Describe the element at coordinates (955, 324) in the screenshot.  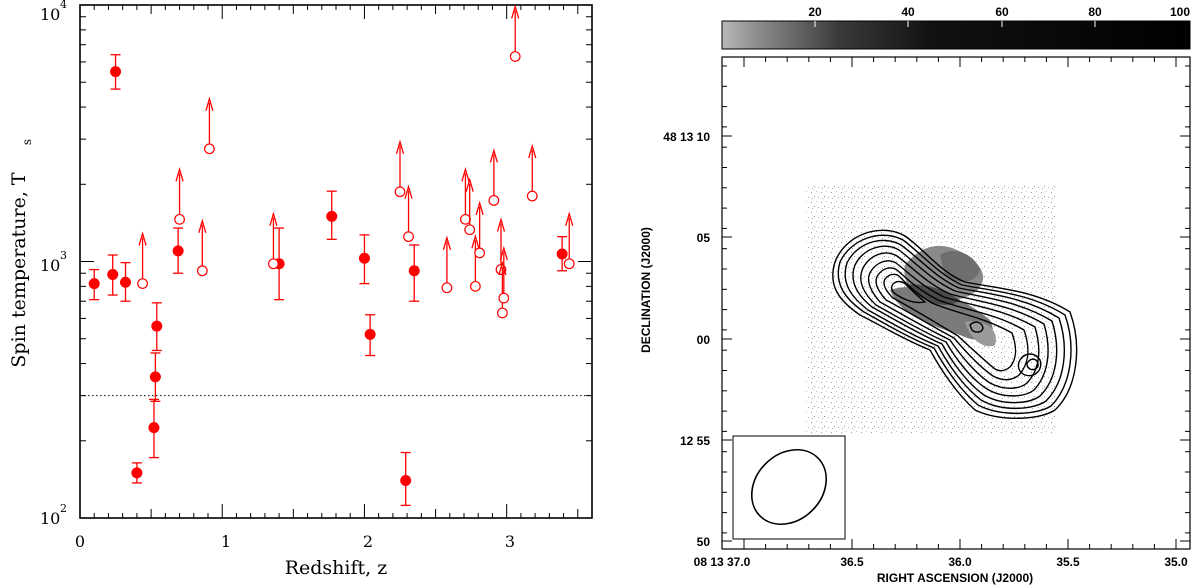
I see `contours` at that location.